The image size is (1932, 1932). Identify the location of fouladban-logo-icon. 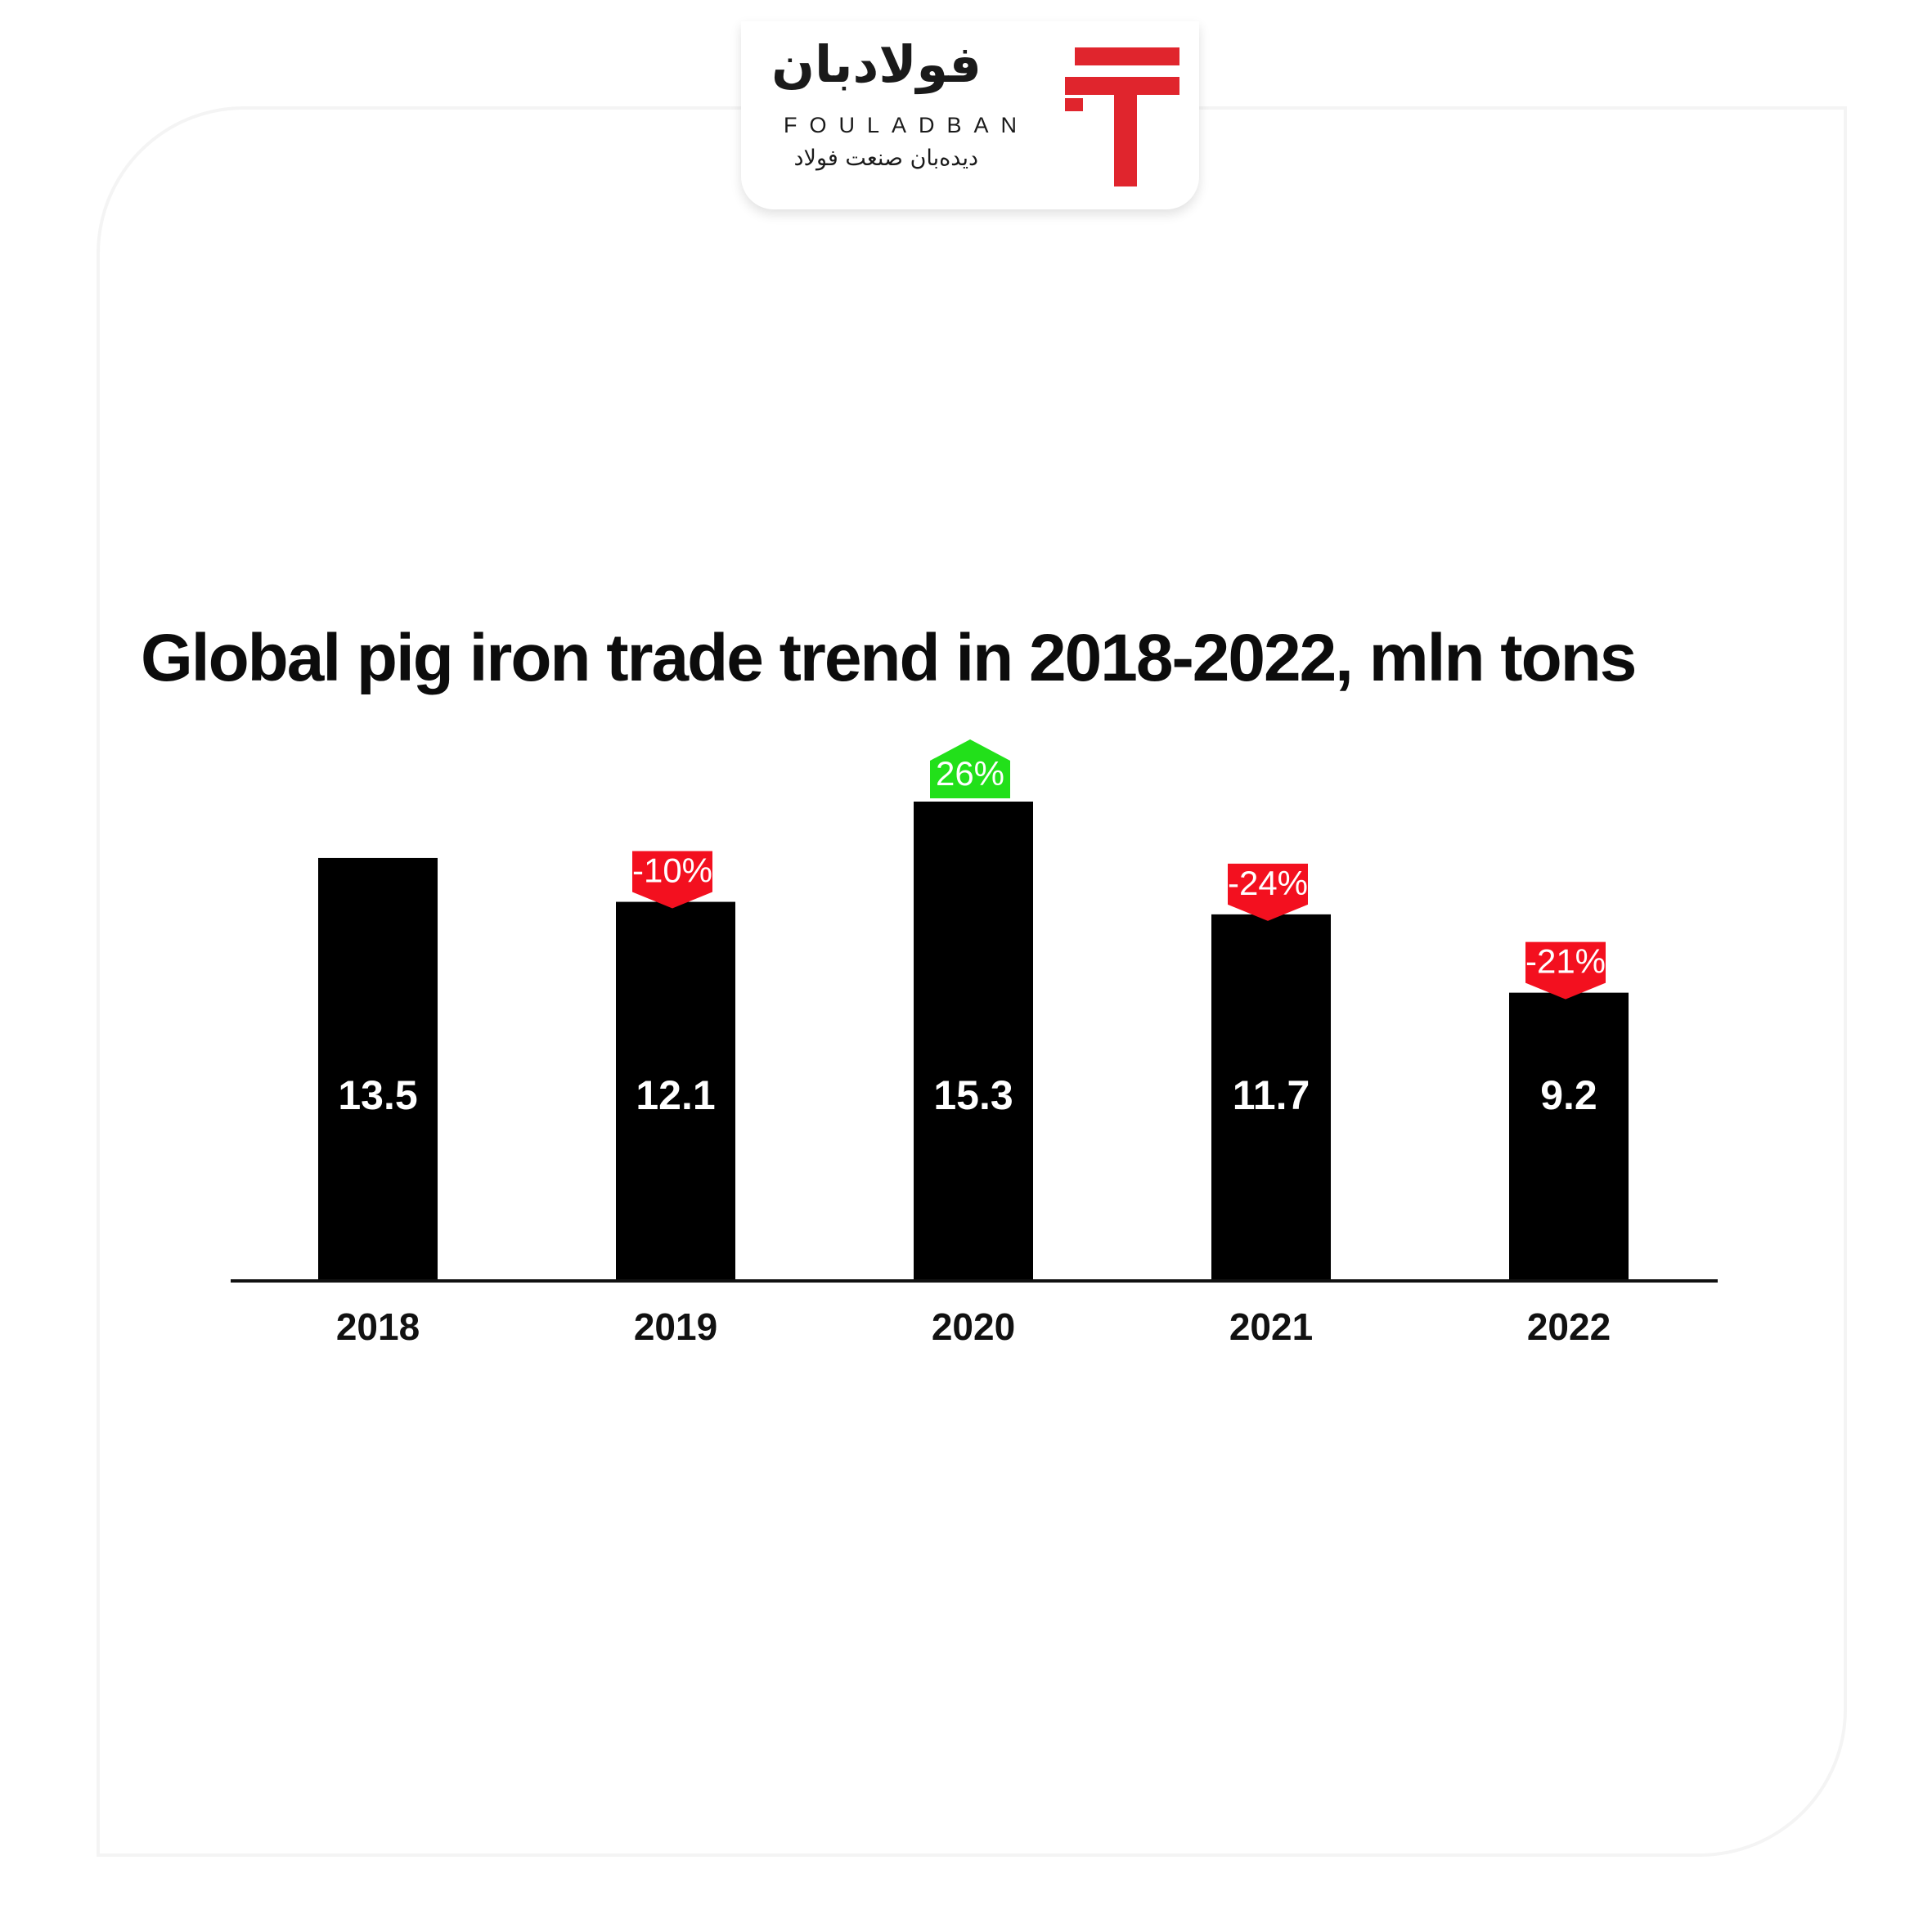
(1122, 116).